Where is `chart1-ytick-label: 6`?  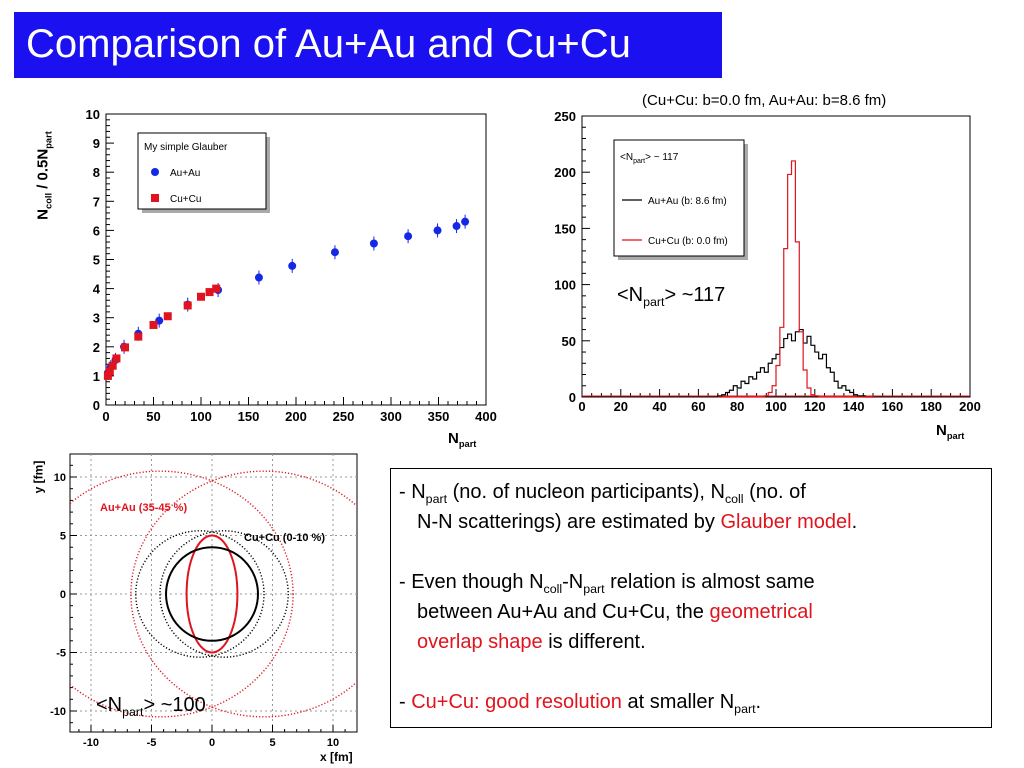
chart1-ytick-label: 6 is located at coordinates (96, 230).